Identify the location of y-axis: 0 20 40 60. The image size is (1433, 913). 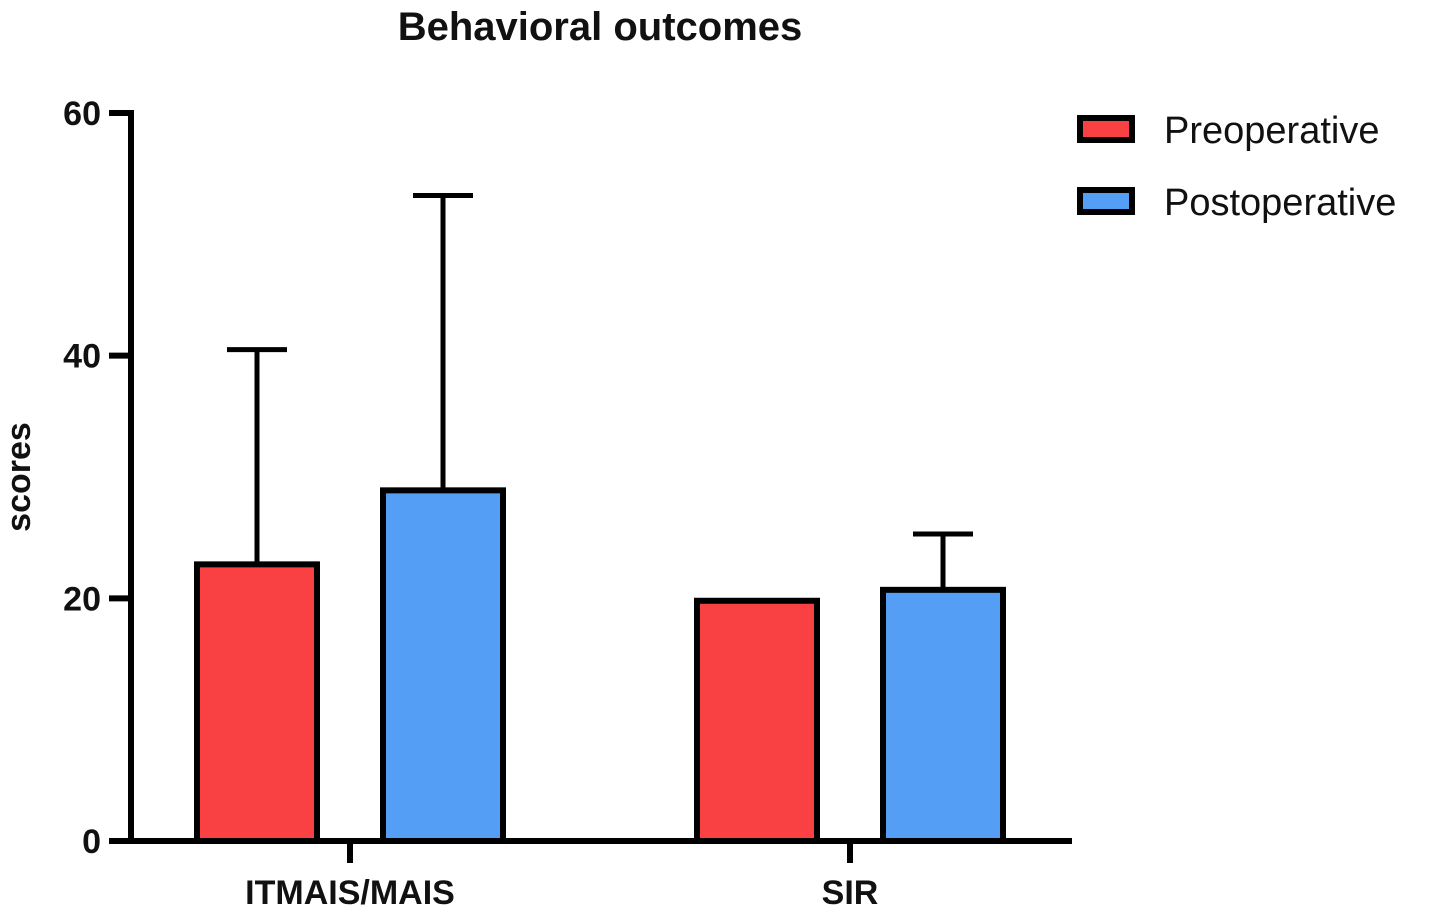
(98, 478).